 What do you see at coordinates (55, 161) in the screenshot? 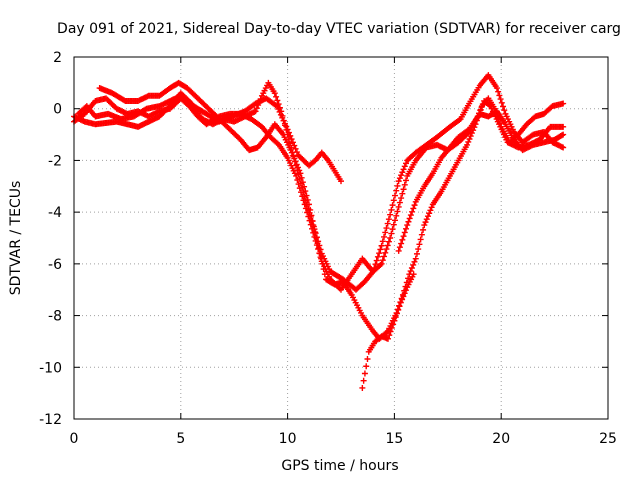
I see `y-tick-label: -2` at bounding box center [55, 161].